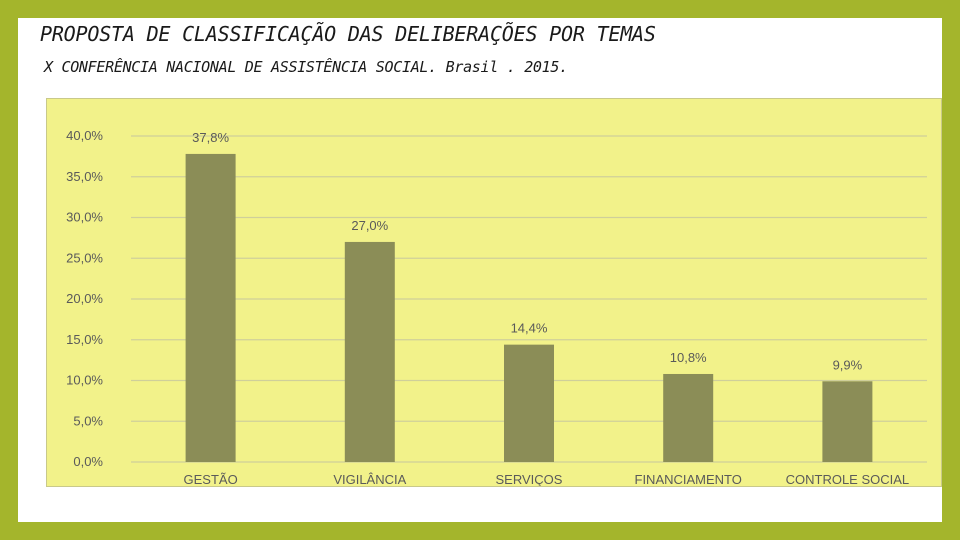  What do you see at coordinates (84, 176) in the screenshot?
I see `y-tick-label: 35,0%` at bounding box center [84, 176].